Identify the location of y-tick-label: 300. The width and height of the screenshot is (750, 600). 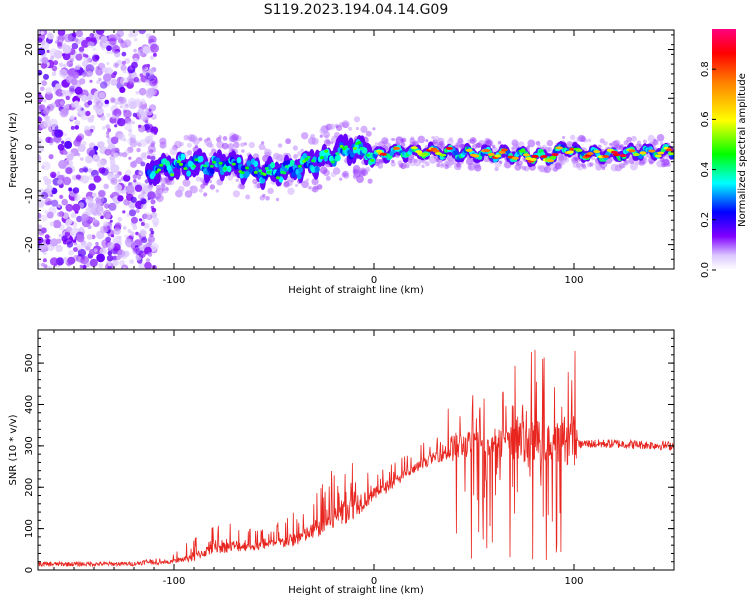
(29, 445).